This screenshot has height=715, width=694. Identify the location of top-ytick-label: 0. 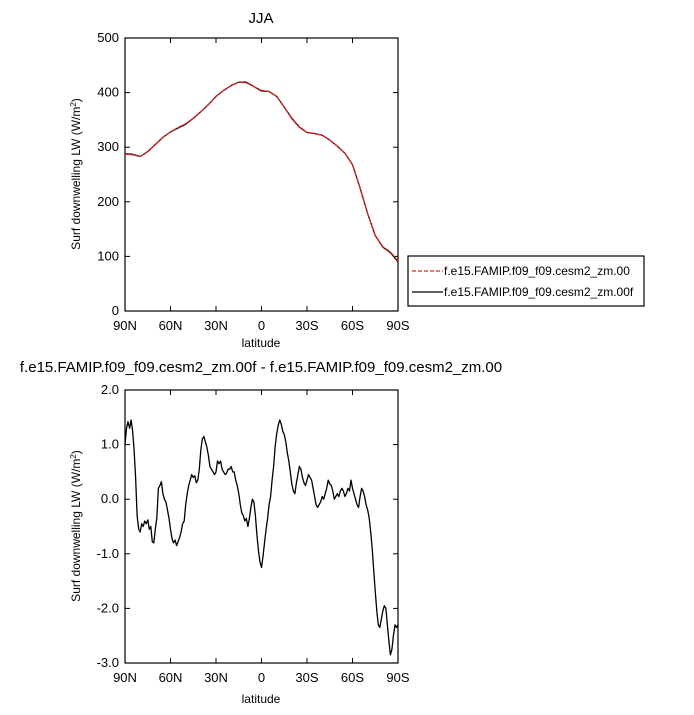
(115, 310).